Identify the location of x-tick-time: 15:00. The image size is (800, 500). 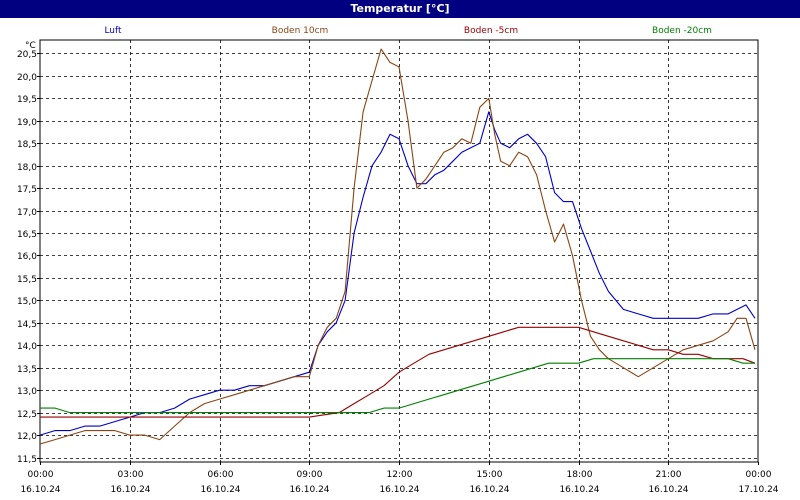
(490, 475).